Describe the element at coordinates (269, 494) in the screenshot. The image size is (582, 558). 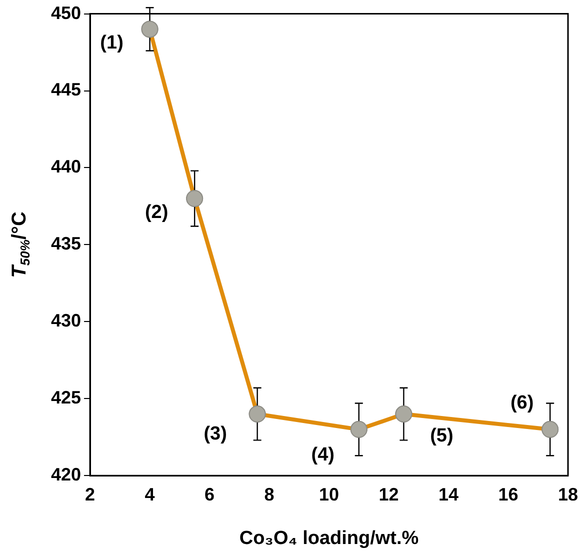
I see `x-tick-label: 8` at that location.